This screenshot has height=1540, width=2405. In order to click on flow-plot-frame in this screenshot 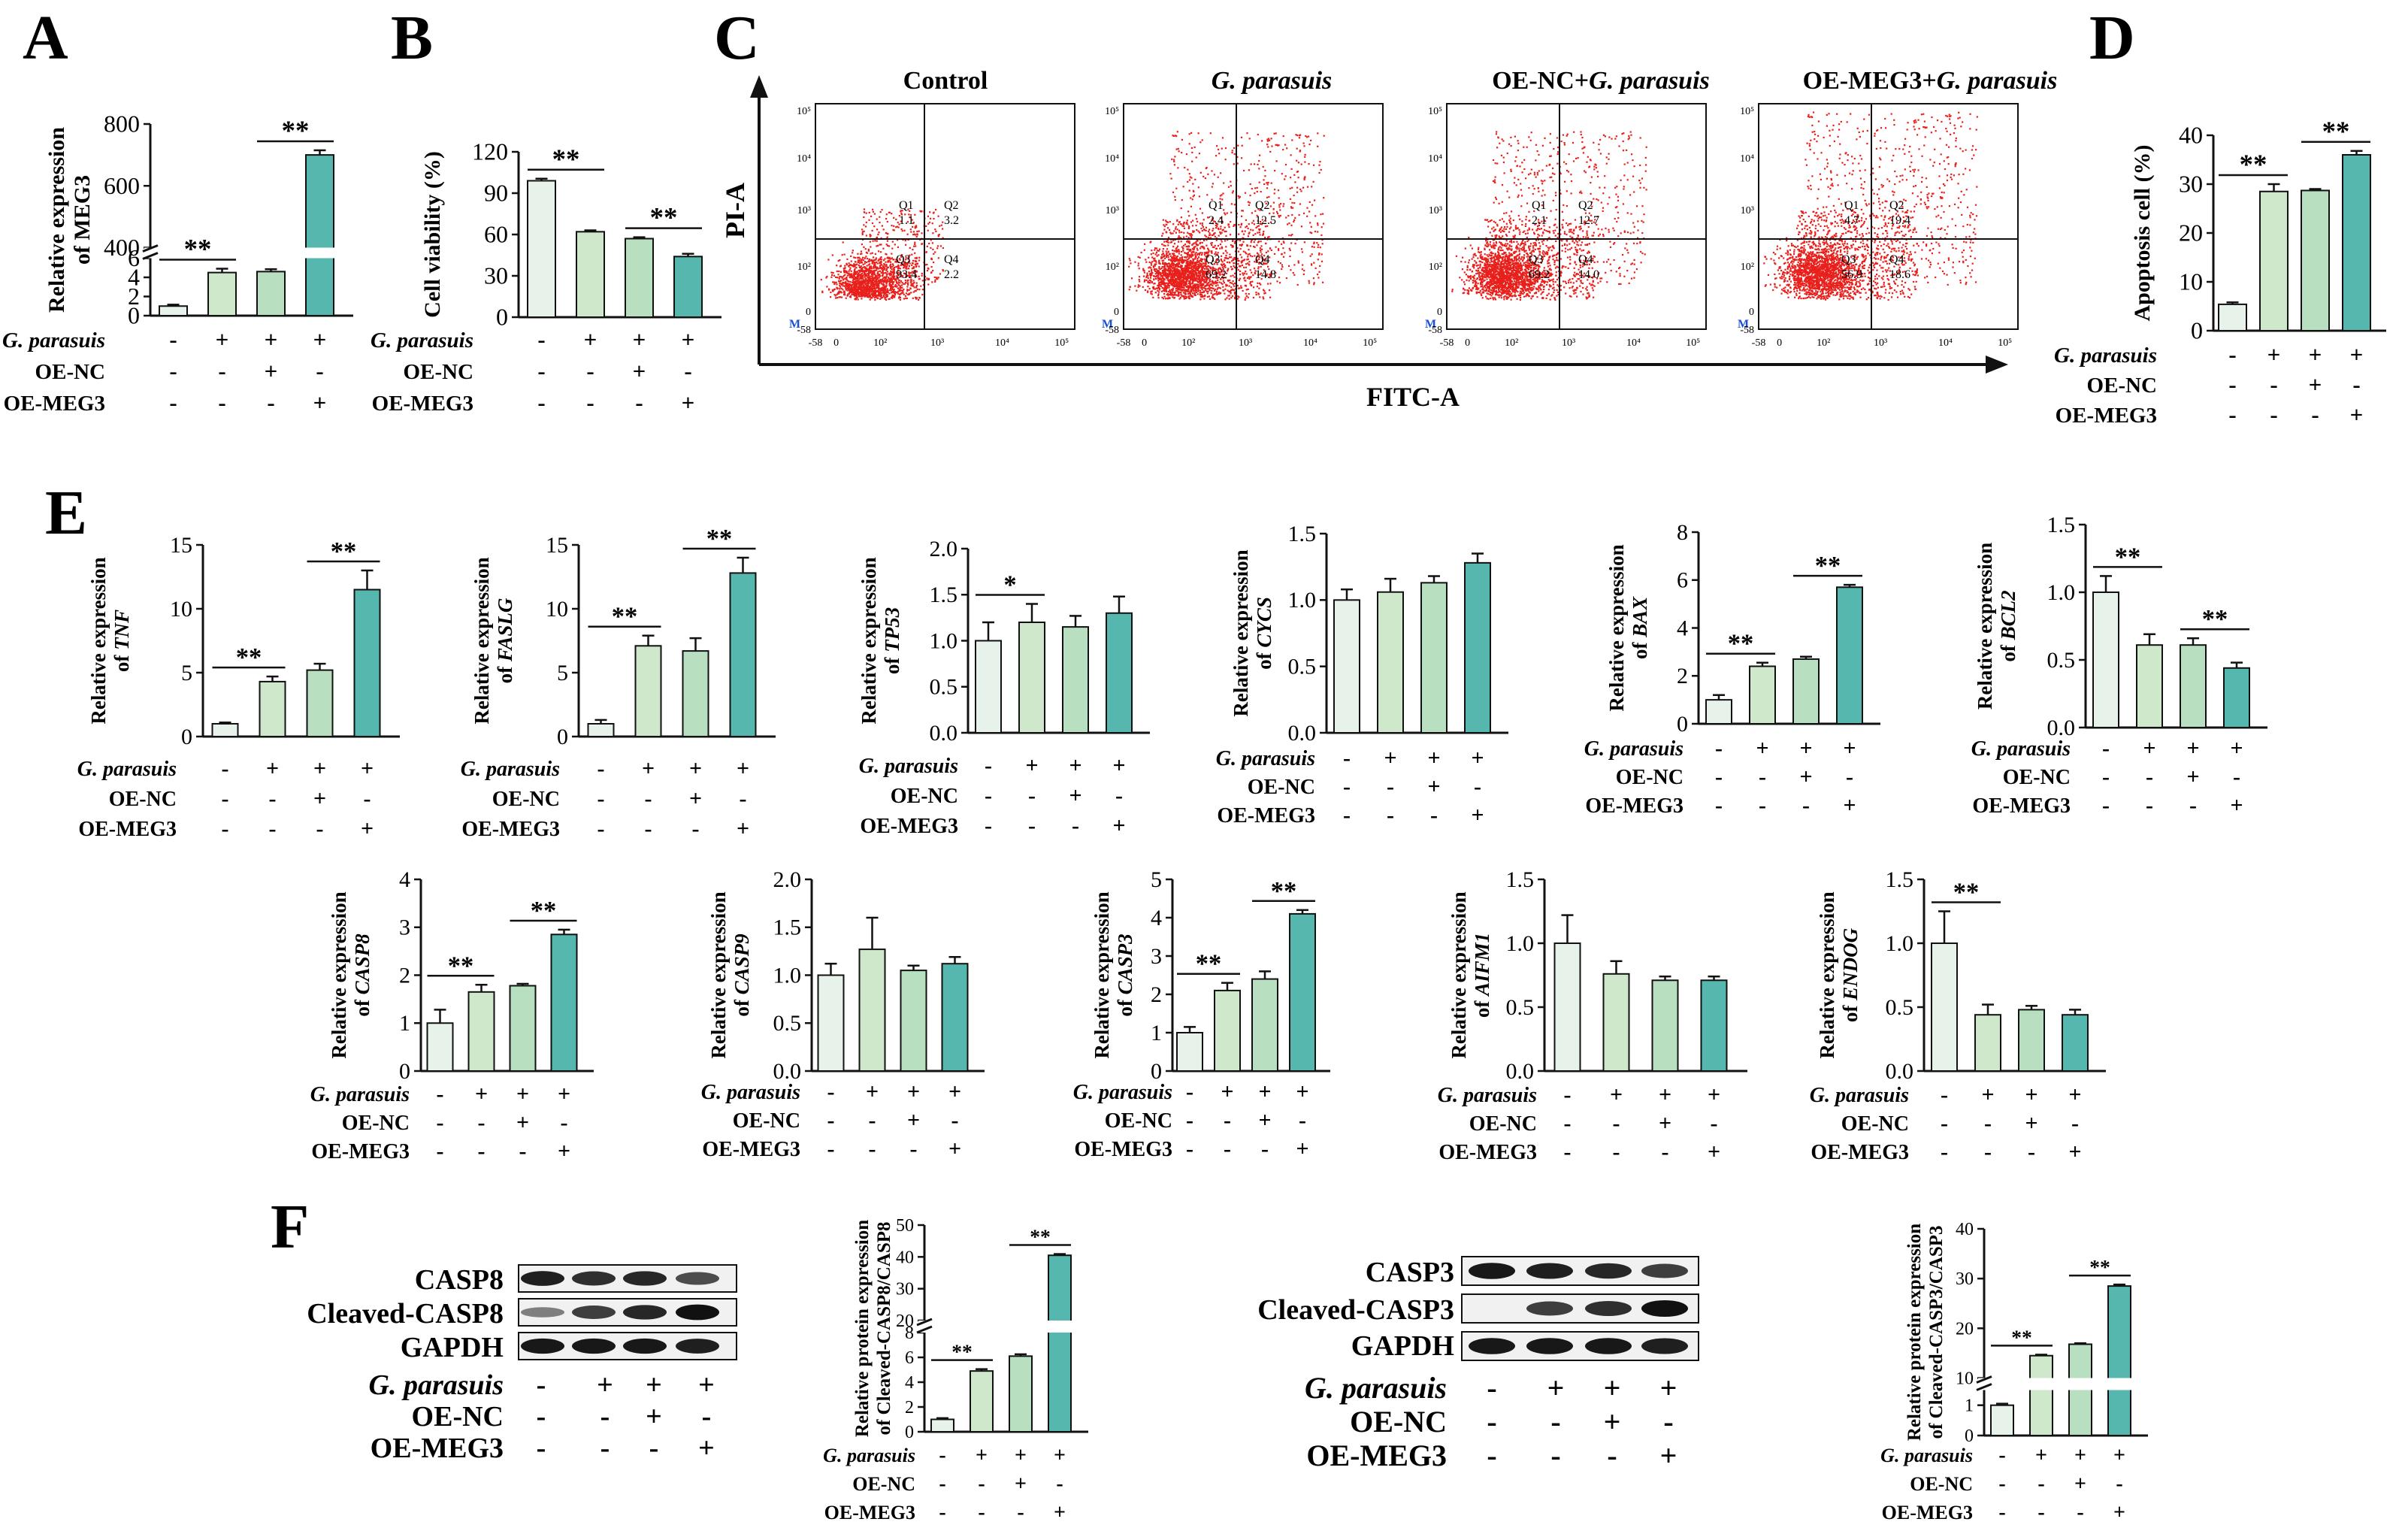, I will do `click(1576, 216)`.